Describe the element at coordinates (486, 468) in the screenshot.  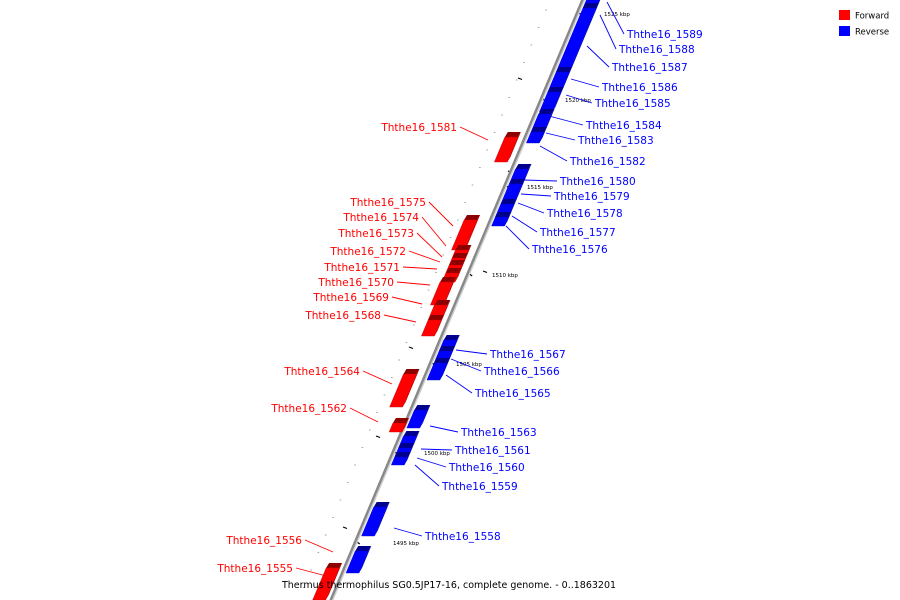
I see `reverse-gene-label: Ththe16_1560` at that location.